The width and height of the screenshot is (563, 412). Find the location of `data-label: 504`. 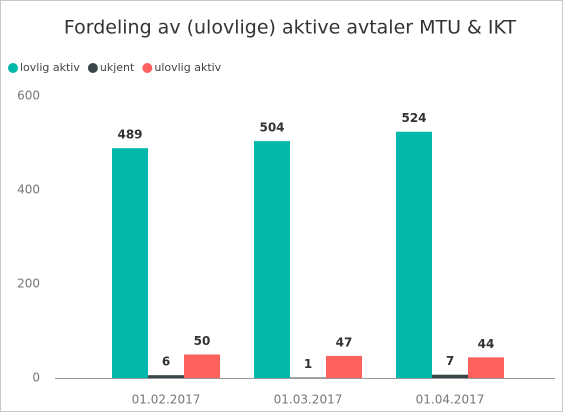

data-label: 504 is located at coordinates (271, 128).